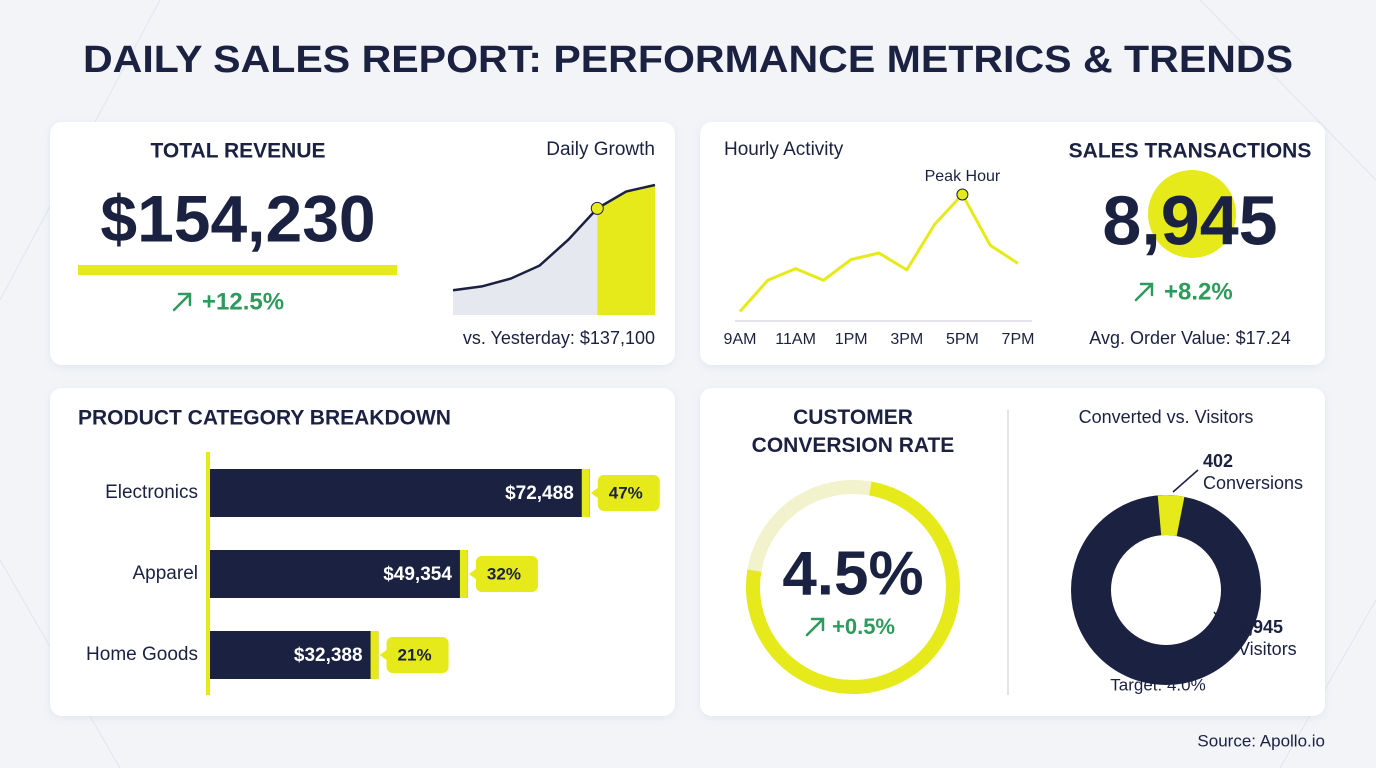 This screenshot has width=1376, height=768. Describe the element at coordinates (1157, 684) in the screenshot. I see `note: Target: 4.0%` at that location.